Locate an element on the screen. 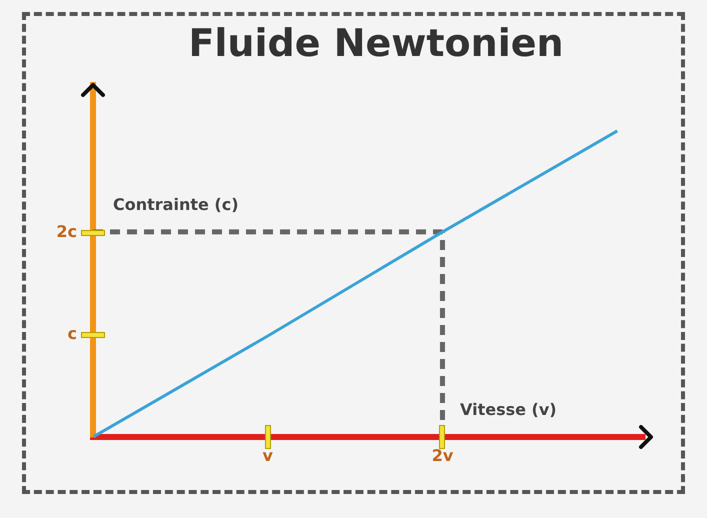 Image resolution: width=707 pixels, height=518 pixels. text: c is located at coordinates (72, 334).